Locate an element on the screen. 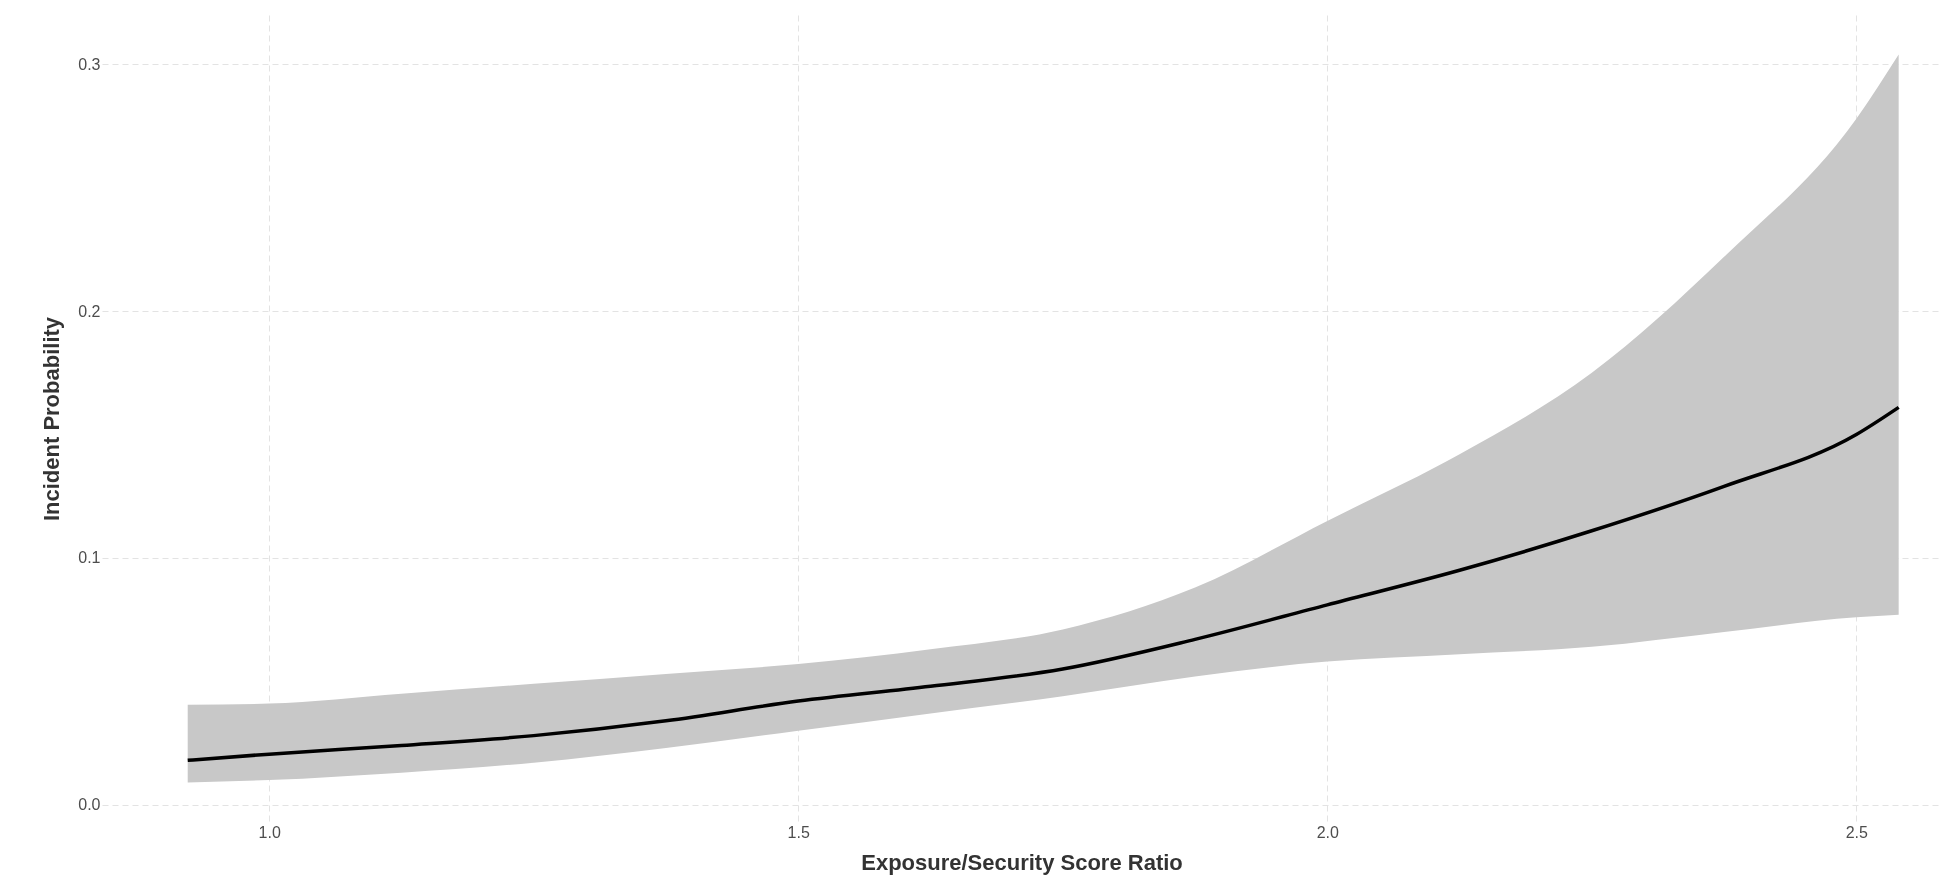 The height and width of the screenshot is (883, 1946). x-tick-label: 1.5 is located at coordinates (798, 832).